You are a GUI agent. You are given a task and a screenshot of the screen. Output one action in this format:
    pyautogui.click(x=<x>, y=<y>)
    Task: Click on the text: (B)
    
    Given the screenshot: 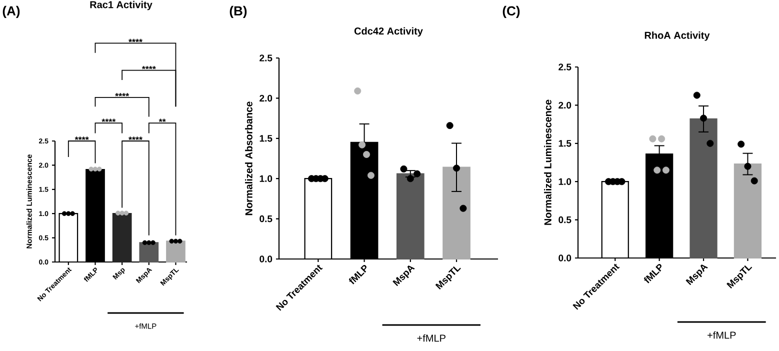 What is the action you would take?
    pyautogui.click(x=238, y=12)
    